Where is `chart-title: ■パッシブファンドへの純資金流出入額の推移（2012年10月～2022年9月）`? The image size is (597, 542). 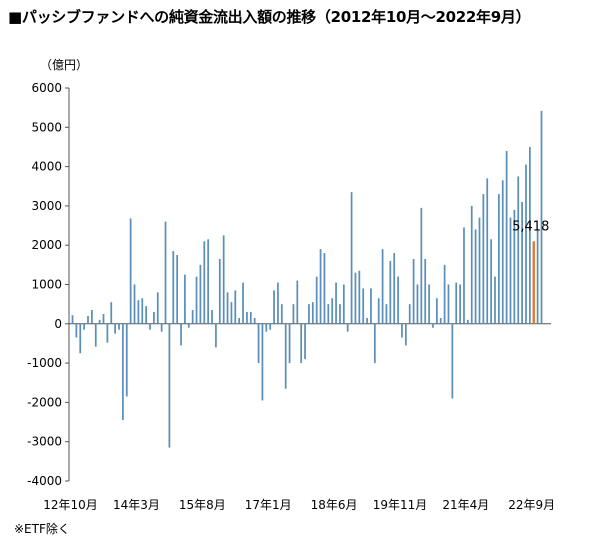
chart-title: ■パッシブファンドへの純資金流出入額の推移（2012年10月～2022年9月） is located at coordinates (269, 17).